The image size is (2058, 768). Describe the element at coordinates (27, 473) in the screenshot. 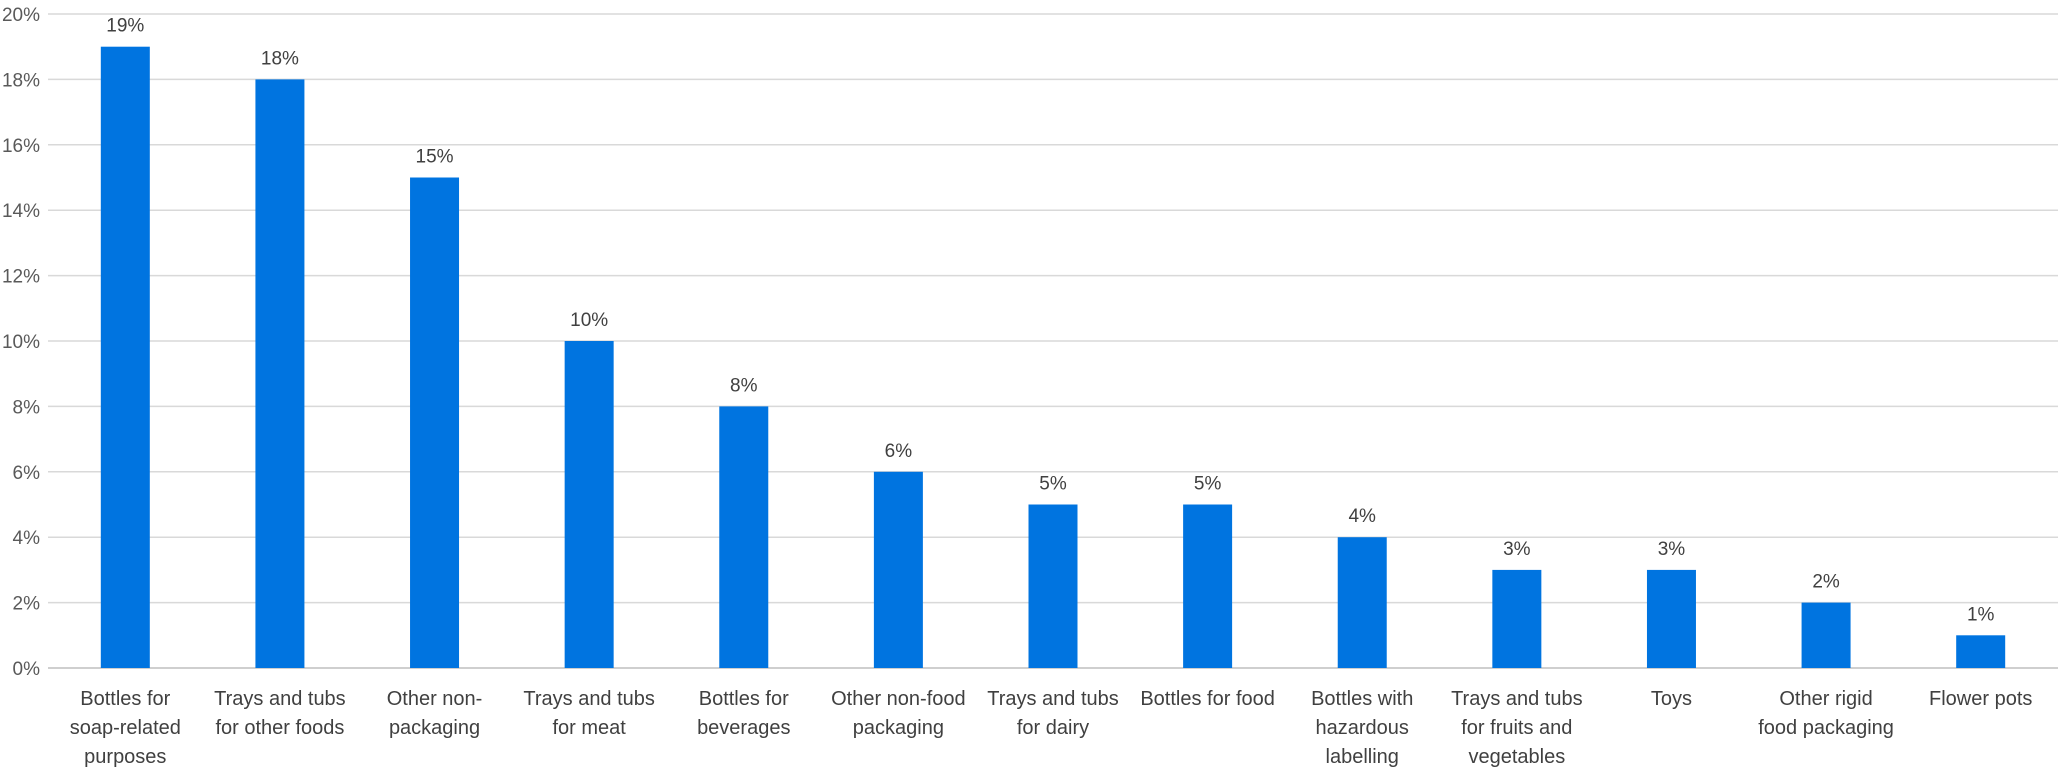

I see `y-tick-label: 6%` at that location.